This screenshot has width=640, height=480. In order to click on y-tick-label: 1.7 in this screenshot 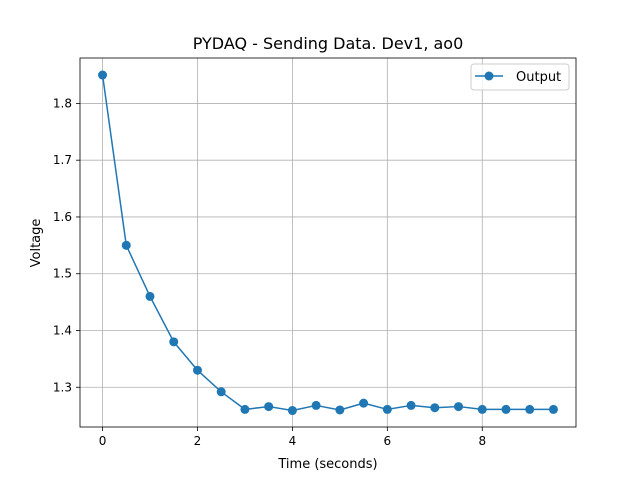, I will do `click(62, 160)`.